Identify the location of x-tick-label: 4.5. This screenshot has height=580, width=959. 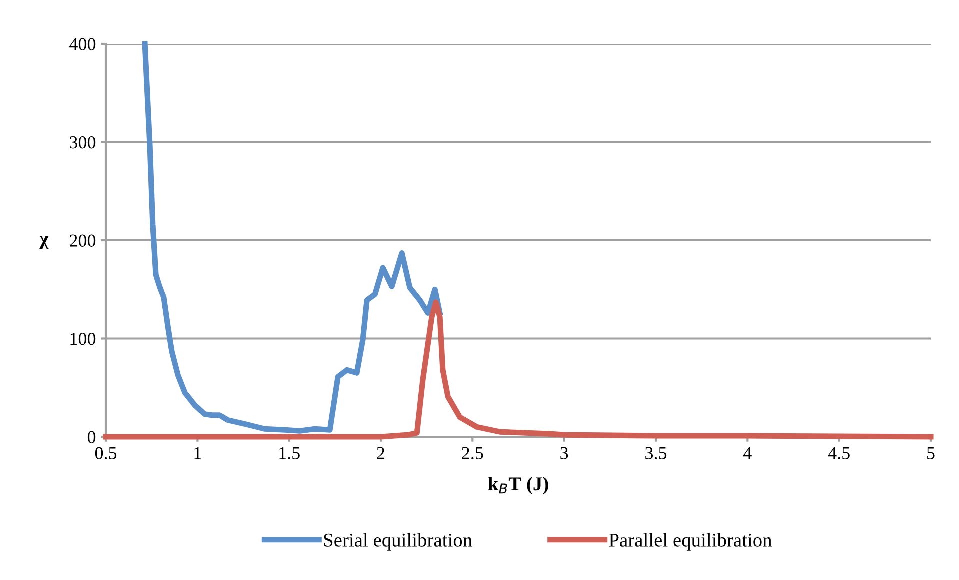
(839, 453).